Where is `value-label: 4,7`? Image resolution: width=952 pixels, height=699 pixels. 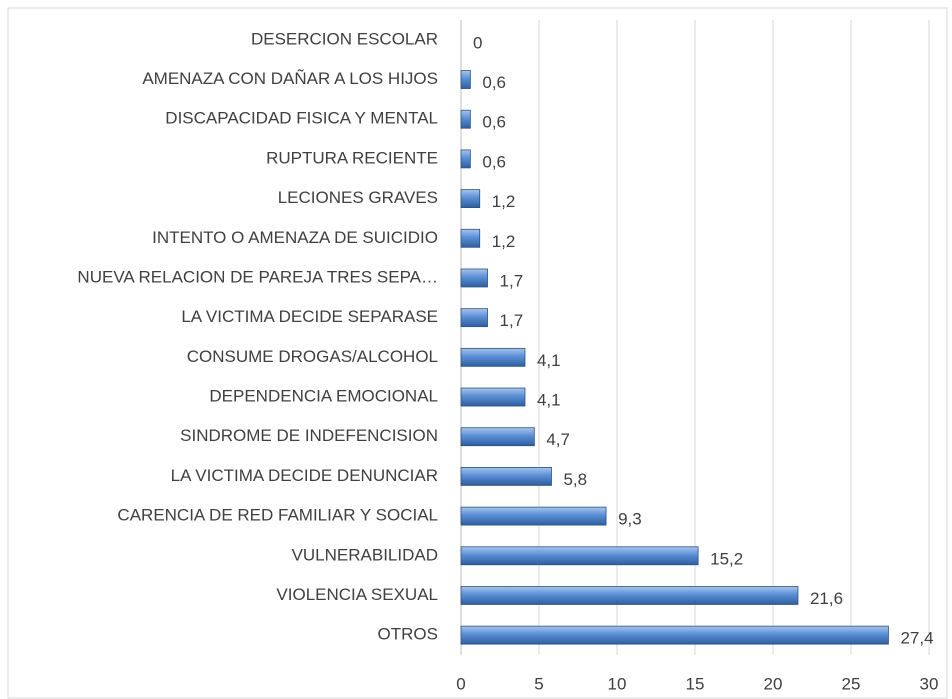
value-label: 4,7 is located at coordinates (558, 439).